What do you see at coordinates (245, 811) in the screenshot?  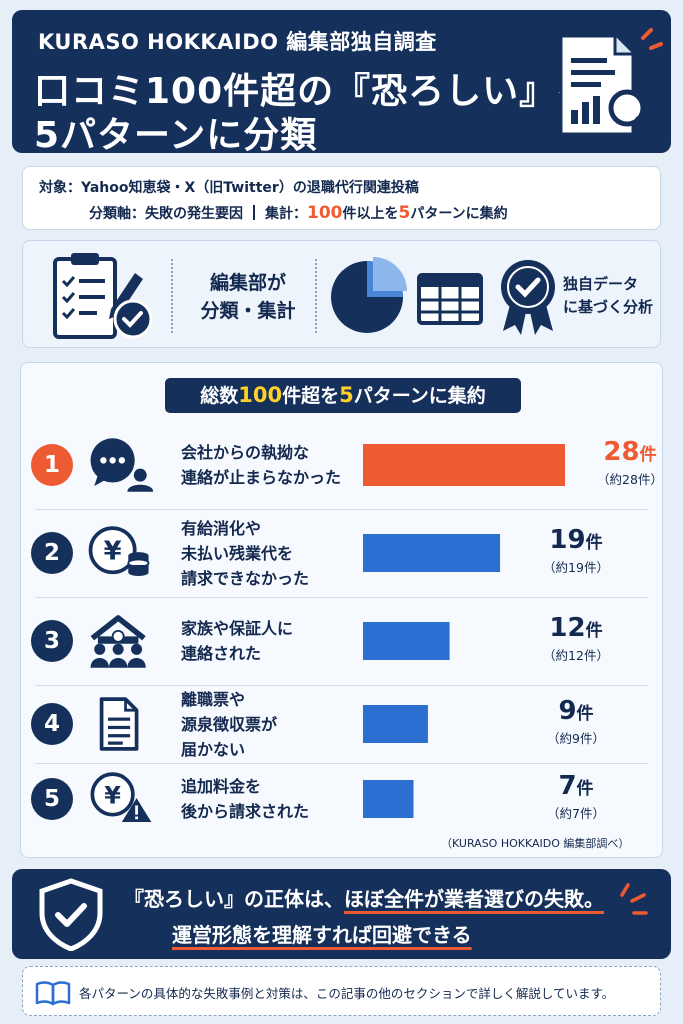 I see `category-label-line: 後から請求された` at bounding box center [245, 811].